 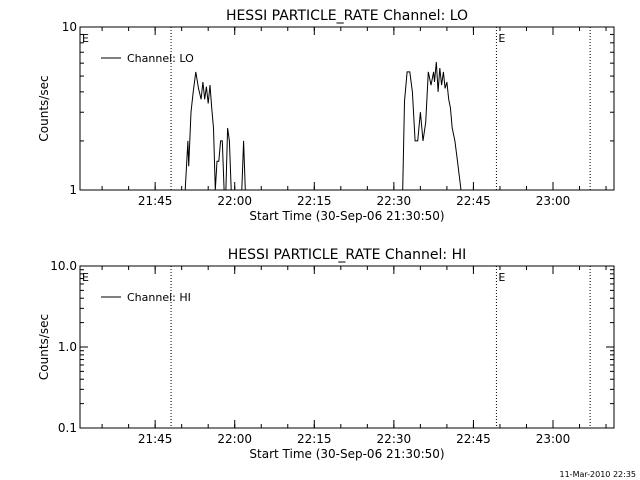 What do you see at coordinates (347, 255) in the screenshot?
I see `chart-title: HESSI PARTICLE_RATE Channel: HI` at bounding box center [347, 255].